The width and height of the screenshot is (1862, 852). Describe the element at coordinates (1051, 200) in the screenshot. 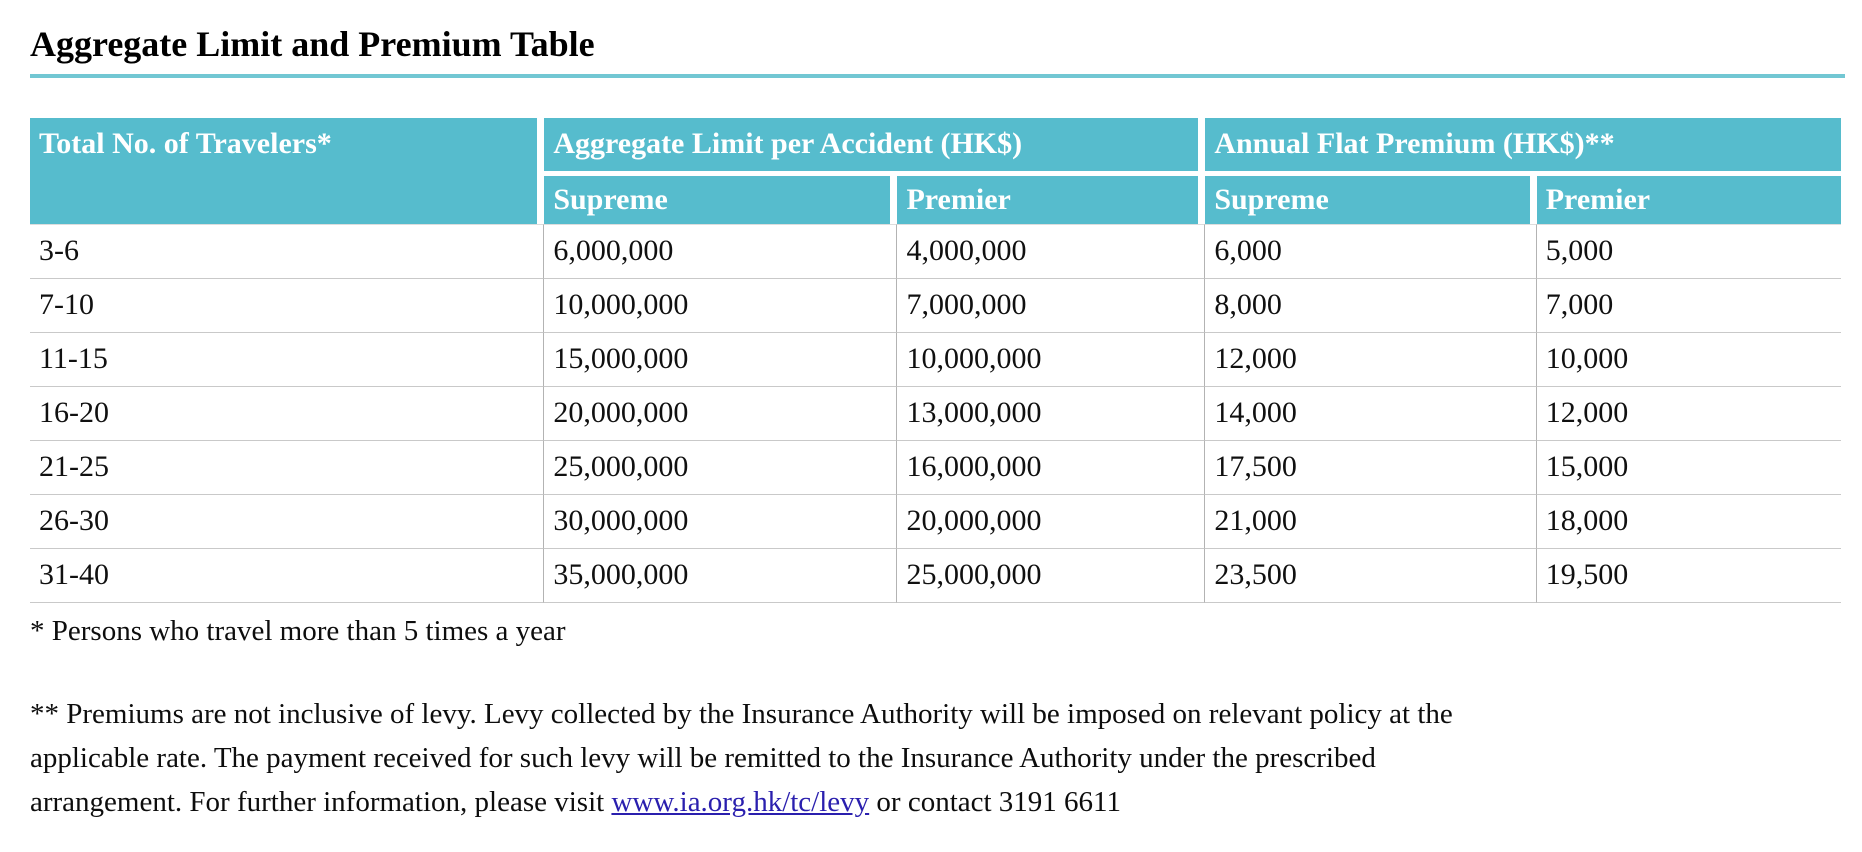

I see `subheader-aggregate-premier: Premier` at that location.